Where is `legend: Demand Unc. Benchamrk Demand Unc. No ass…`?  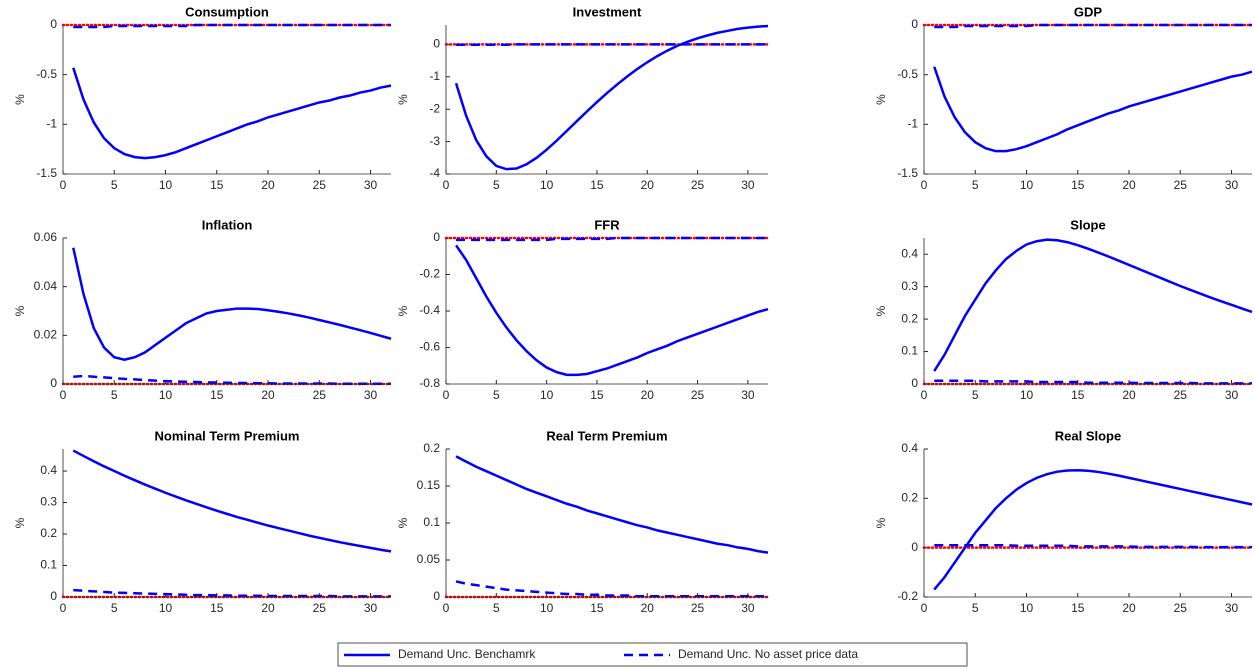 legend: Demand Unc. Benchamrk Demand Unc. No ass… is located at coordinates (652, 654).